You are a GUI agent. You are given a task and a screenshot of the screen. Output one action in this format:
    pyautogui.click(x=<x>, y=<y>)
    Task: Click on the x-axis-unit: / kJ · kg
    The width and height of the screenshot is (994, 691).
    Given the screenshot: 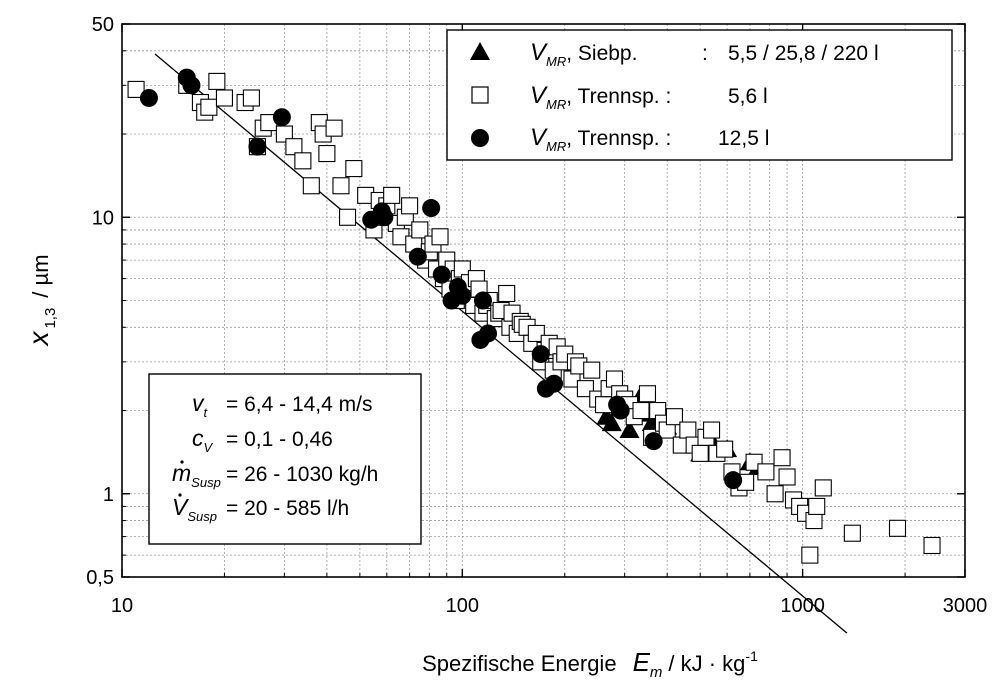 What is the action you would take?
    pyautogui.click(x=706, y=663)
    